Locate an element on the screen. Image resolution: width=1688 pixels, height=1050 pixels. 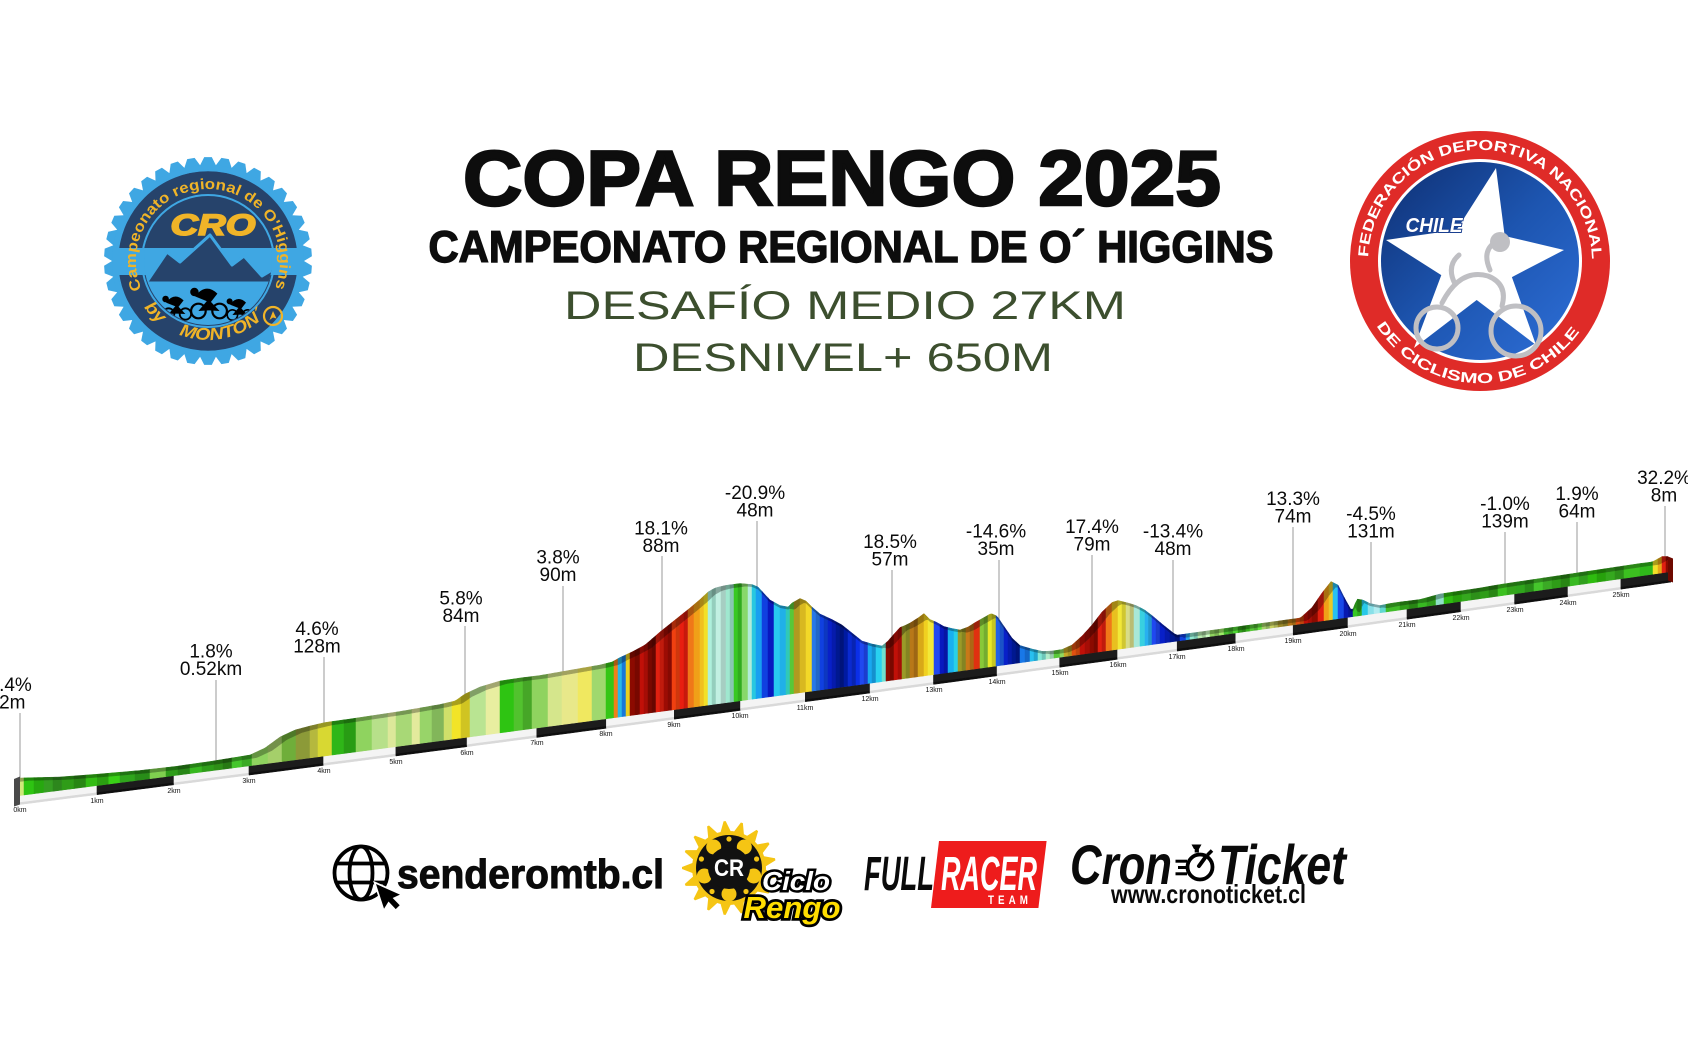
svg-text: 0.52km is located at coordinates (211, 669).